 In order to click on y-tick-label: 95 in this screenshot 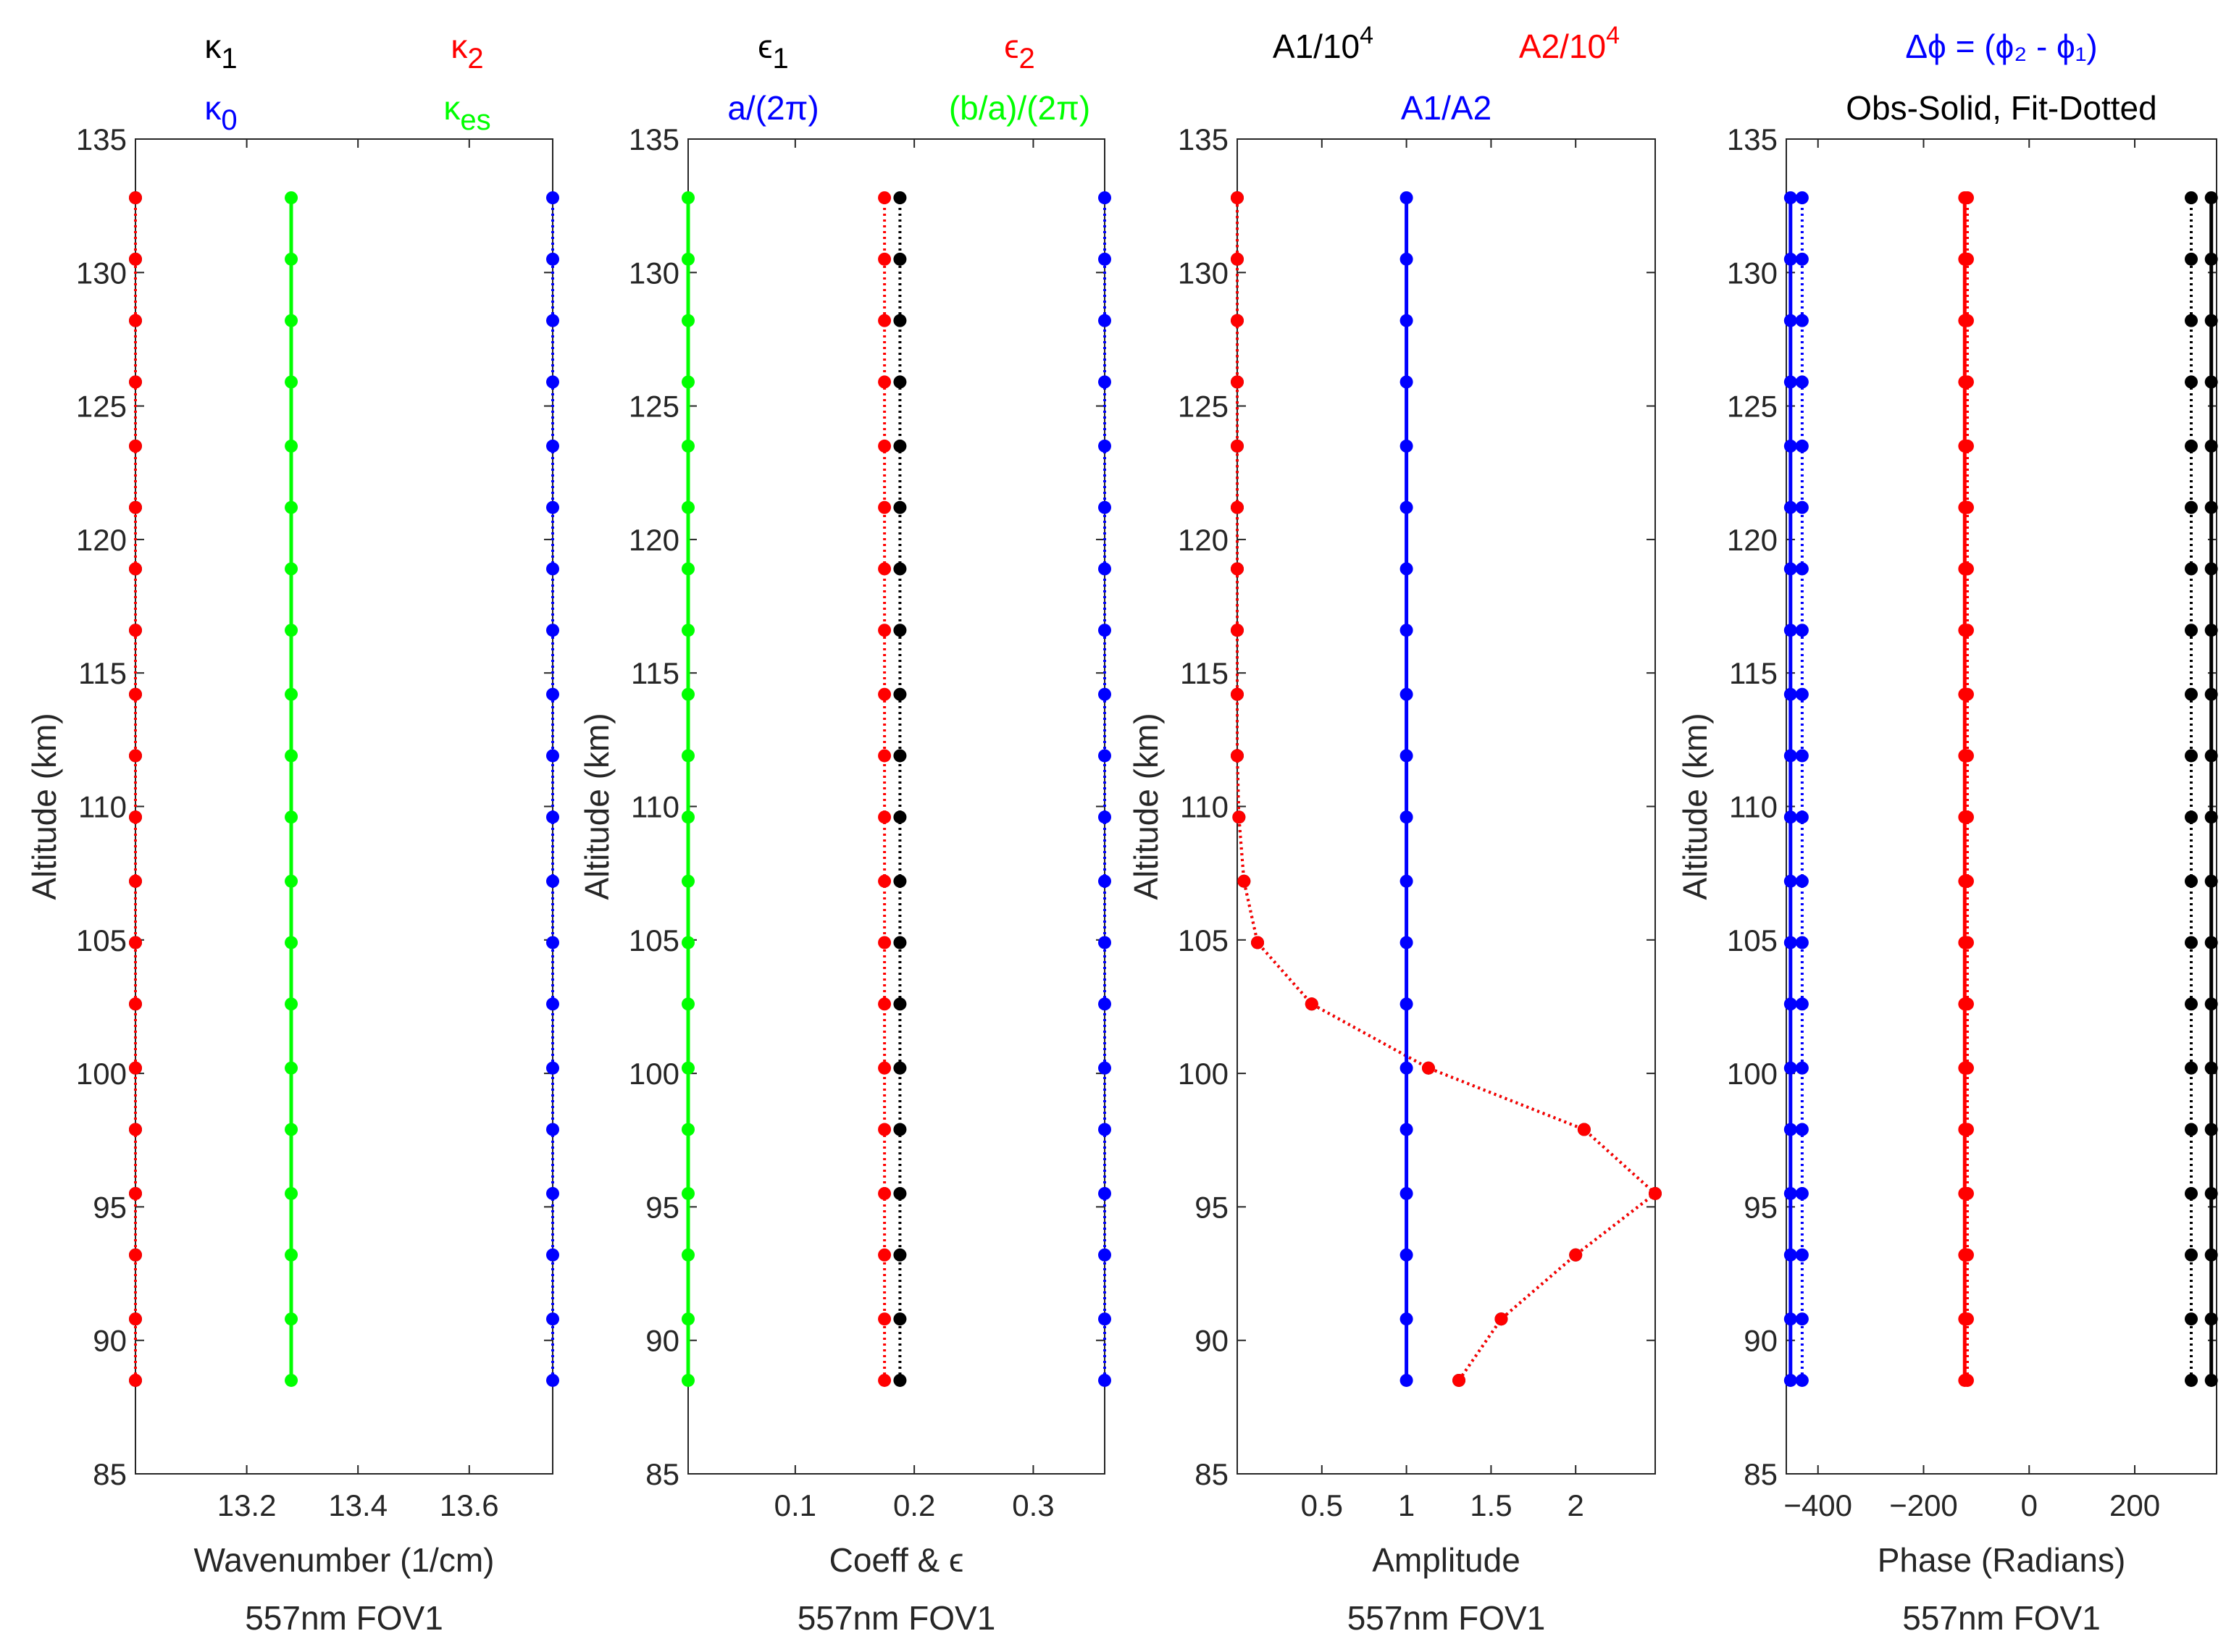, I will do `click(110, 1207)`.